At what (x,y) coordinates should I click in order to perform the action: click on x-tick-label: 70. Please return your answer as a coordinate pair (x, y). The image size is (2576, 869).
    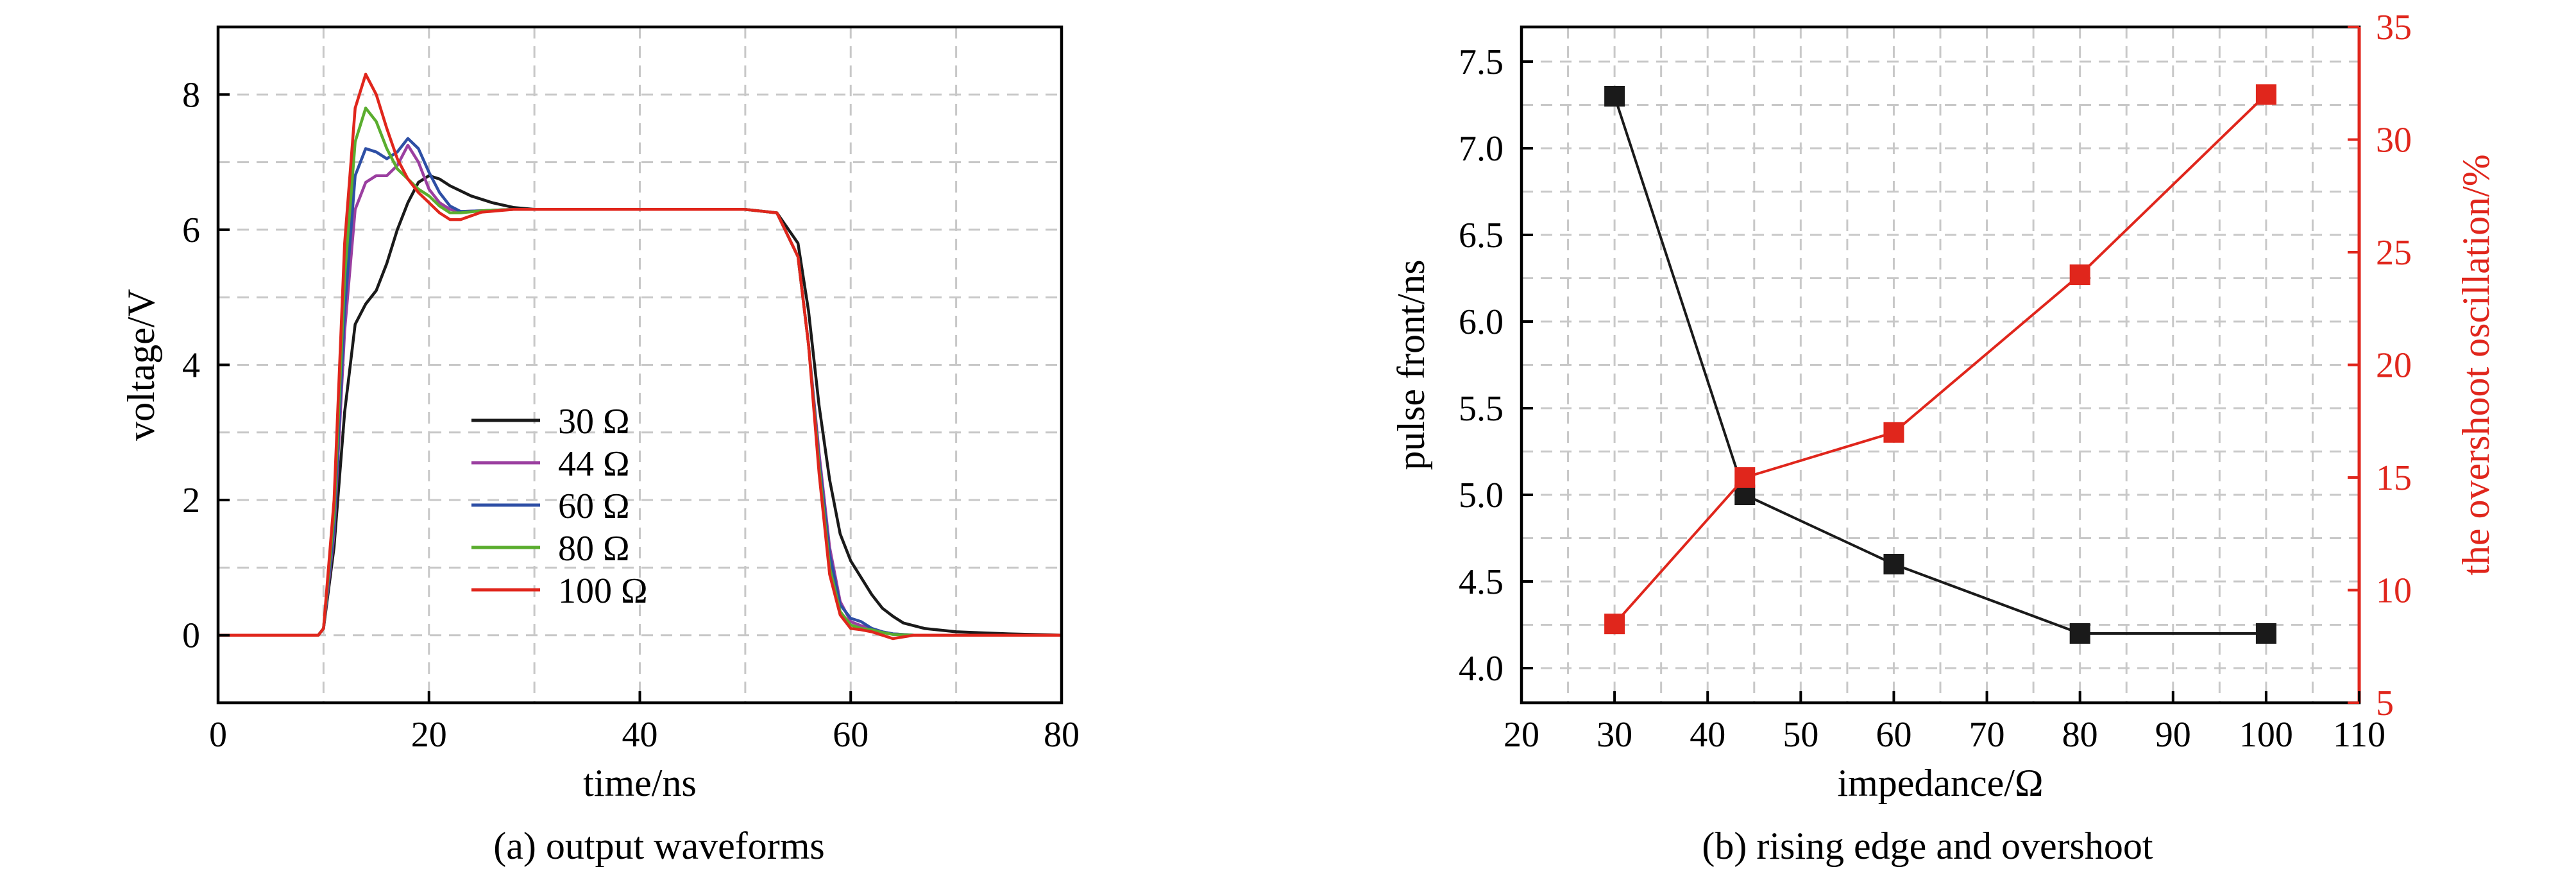
    Looking at the image, I should click on (1987, 735).